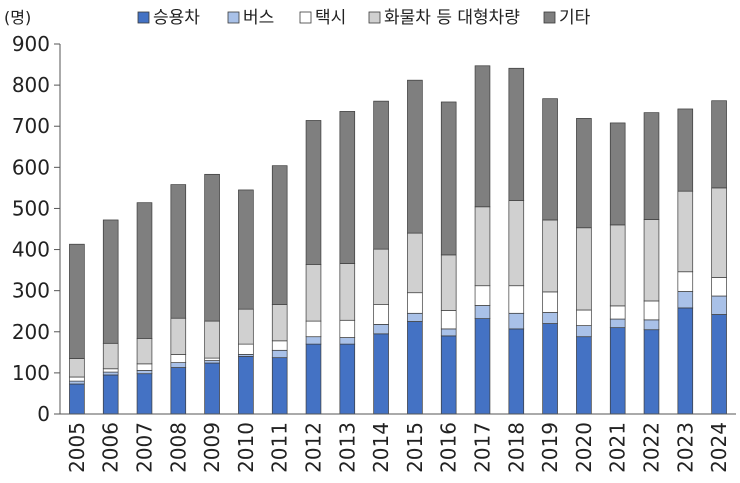 This screenshot has height=483, width=740. I want to click on bar-segment-2015-s3, so click(415, 263).